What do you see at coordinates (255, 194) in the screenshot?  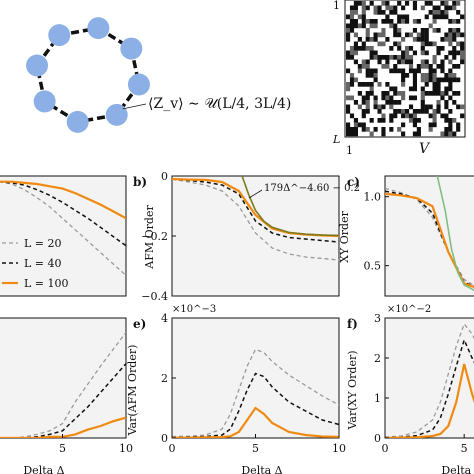 I see `annotation-arrow` at bounding box center [255, 194].